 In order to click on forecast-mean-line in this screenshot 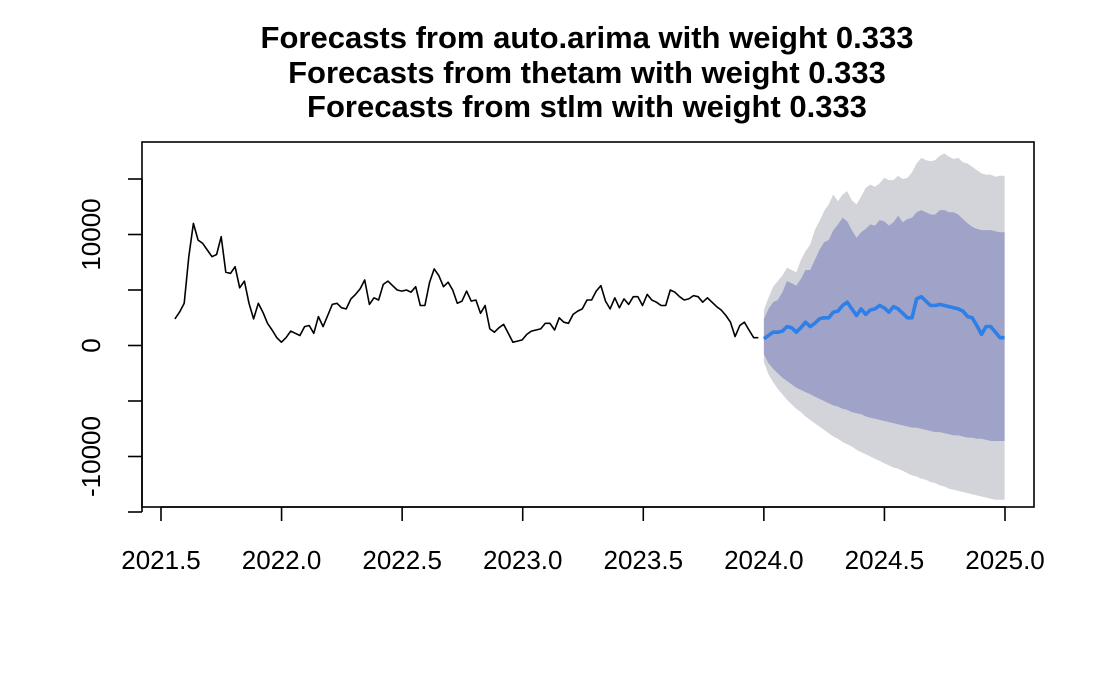, I will do `click(883, 317)`.